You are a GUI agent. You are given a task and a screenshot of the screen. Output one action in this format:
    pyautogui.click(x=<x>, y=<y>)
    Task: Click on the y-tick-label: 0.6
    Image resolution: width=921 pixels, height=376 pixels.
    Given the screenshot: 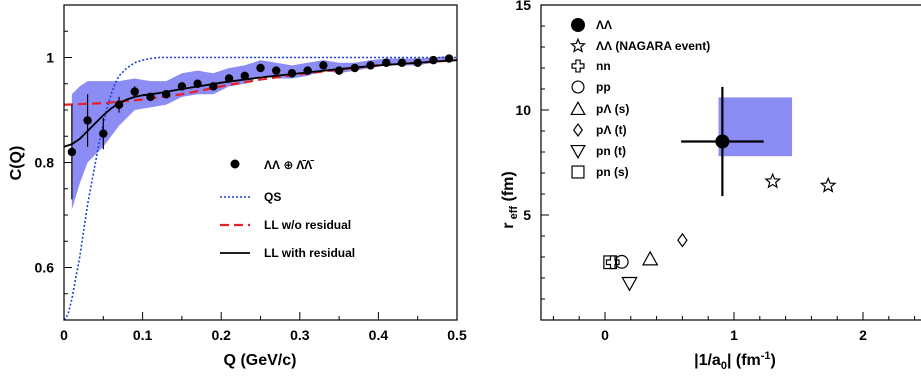 What is the action you would take?
    pyautogui.click(x=45, y=268)
    